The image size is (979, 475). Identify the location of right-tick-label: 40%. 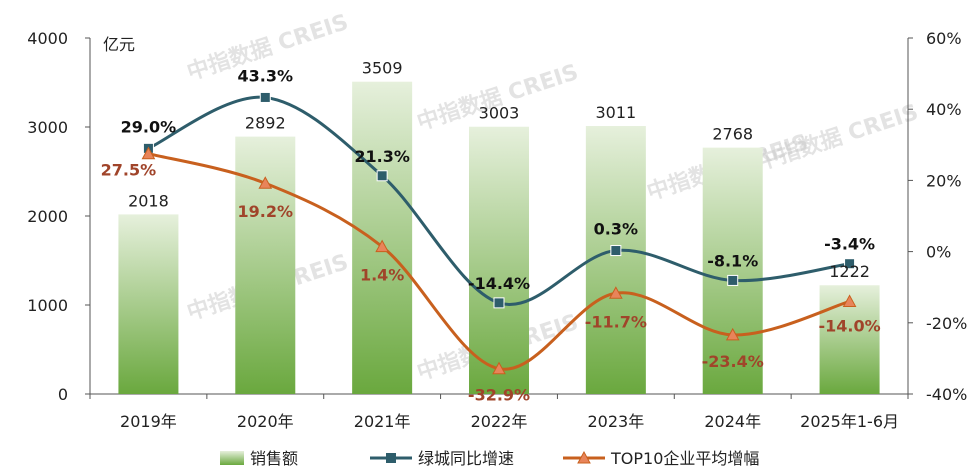
(944, 109).